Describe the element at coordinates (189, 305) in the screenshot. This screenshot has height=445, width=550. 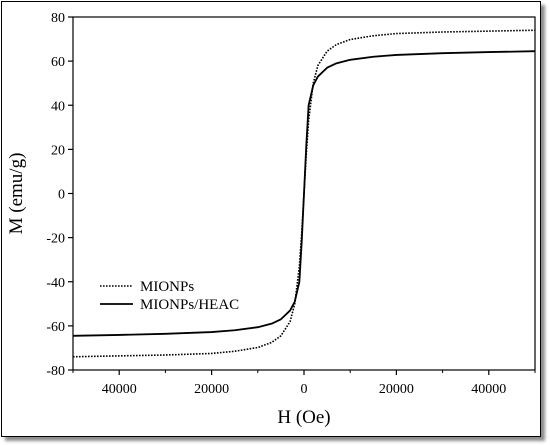
I see `legend-label: MIONPs/HEAC` at that location.